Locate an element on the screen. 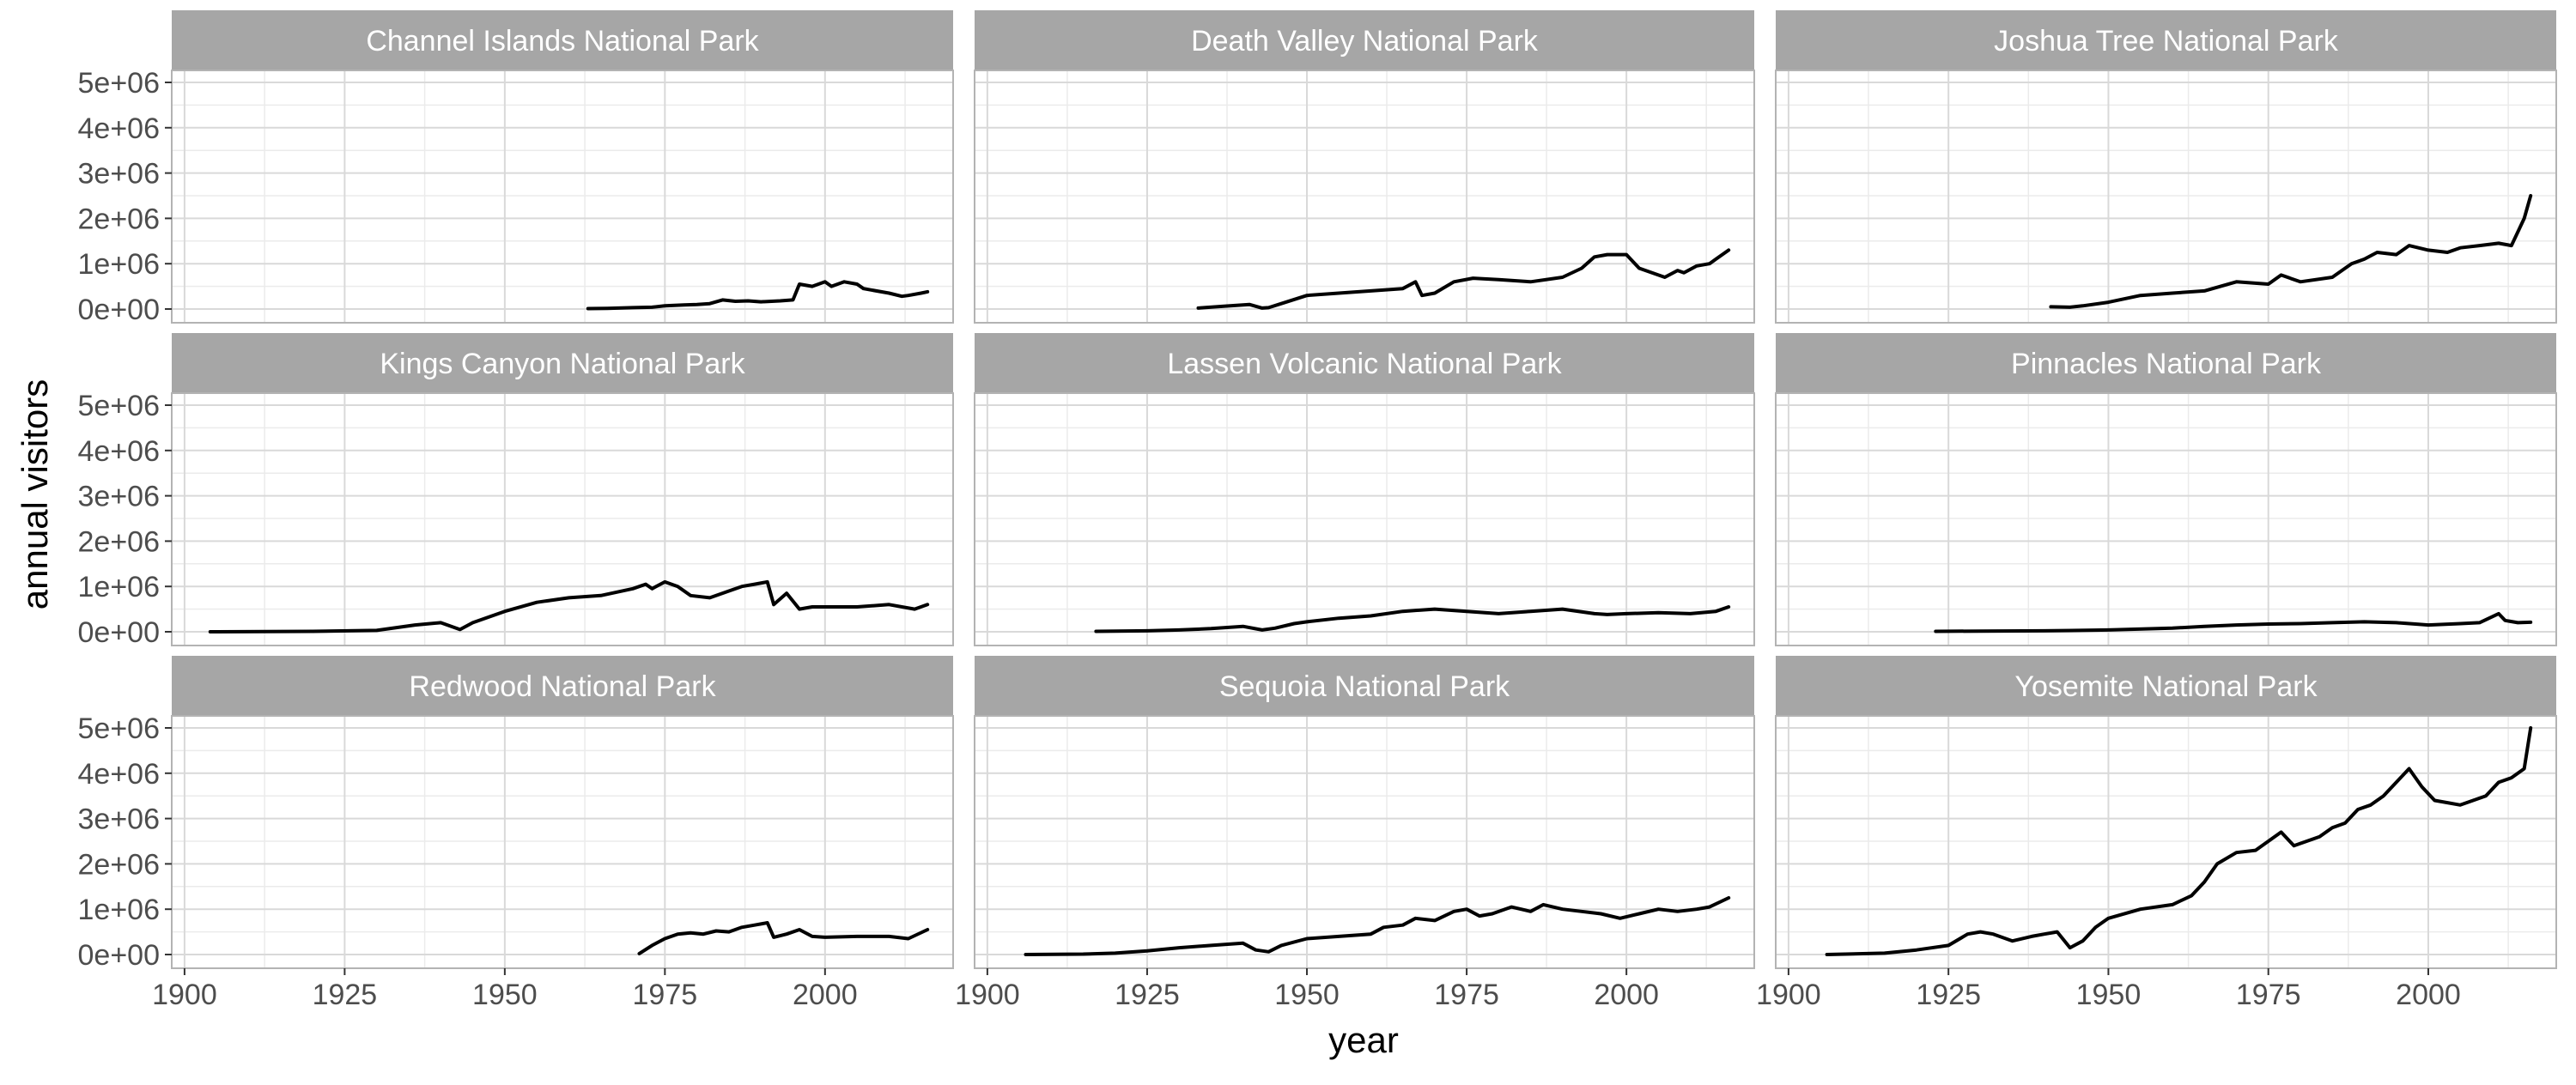 This screenshot has width=2576, height=1085. facet-strip-label: Lassen Volcanic National Park is located at coordinates (1364, 364).